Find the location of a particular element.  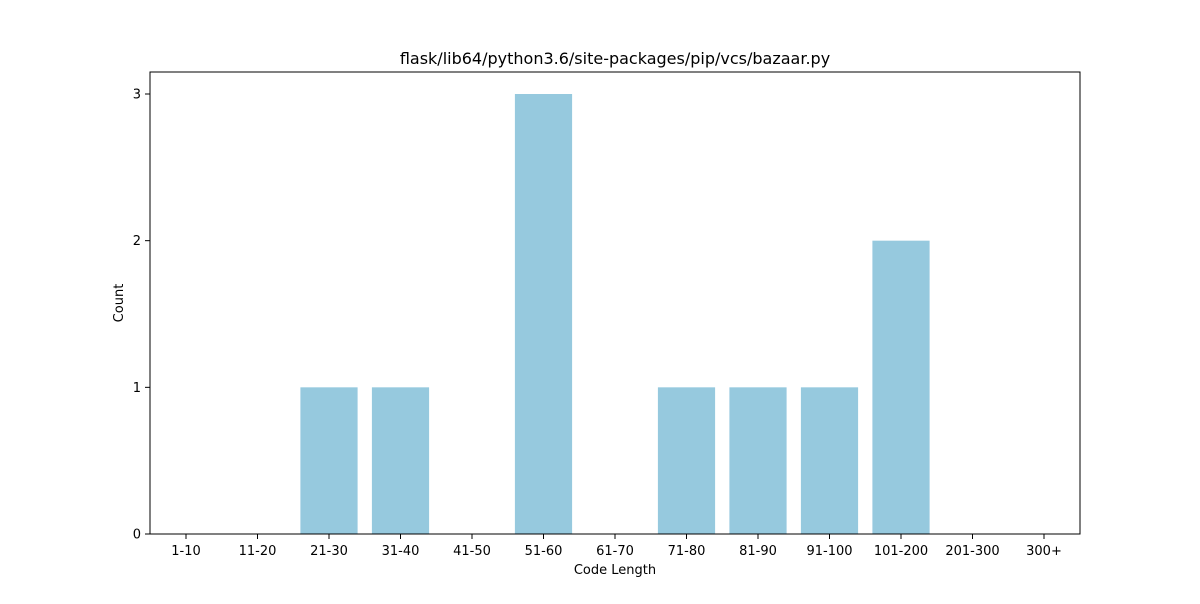

x-axis-label: Code Length is located at coordinates (615, 570).